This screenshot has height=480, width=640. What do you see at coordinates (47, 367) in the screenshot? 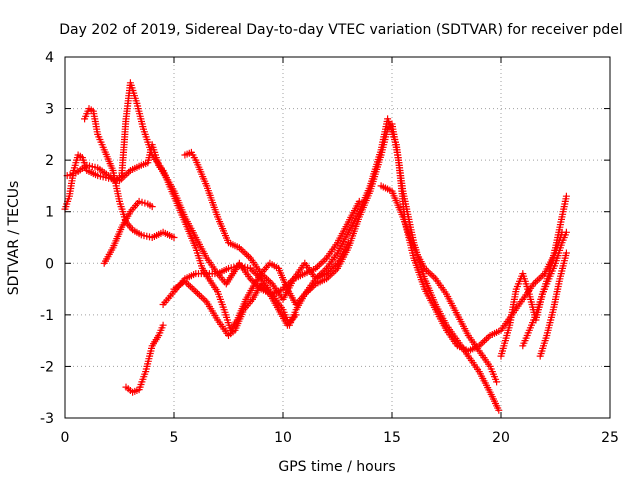
I see `y-tick-label: -2` at bounding box center [47, 367].